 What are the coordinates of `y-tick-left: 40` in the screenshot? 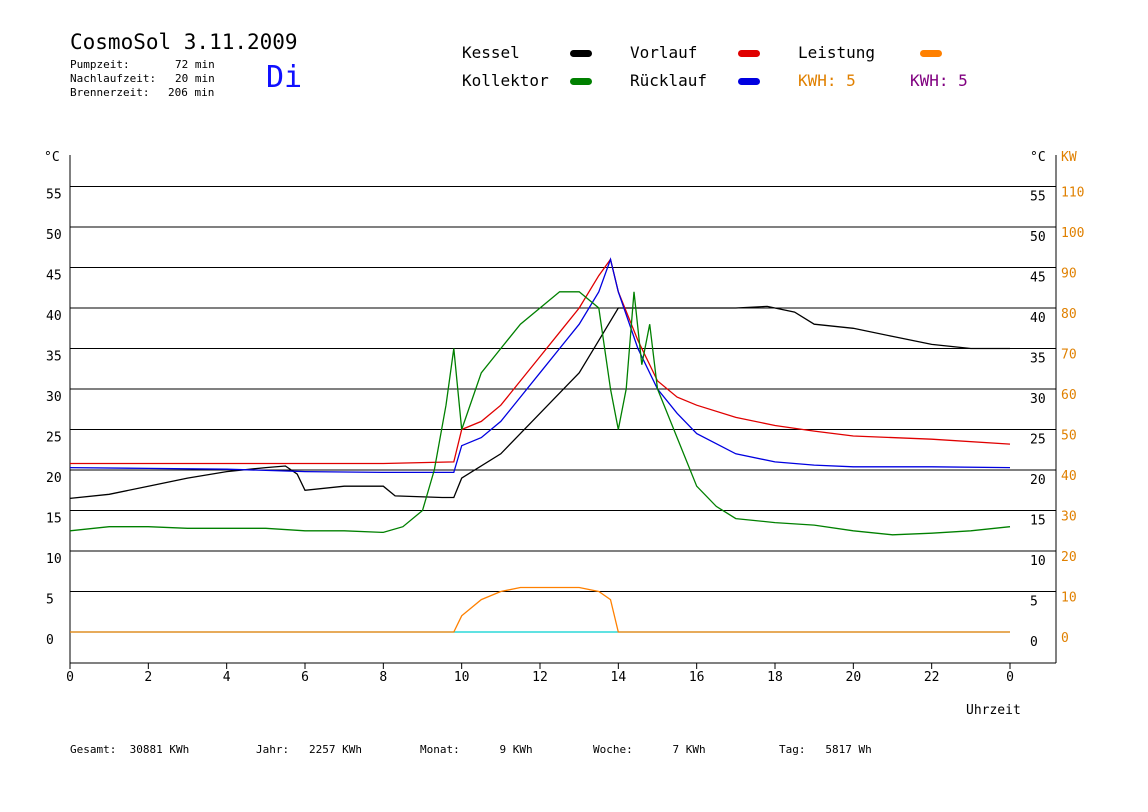 It's located at (54, 316).